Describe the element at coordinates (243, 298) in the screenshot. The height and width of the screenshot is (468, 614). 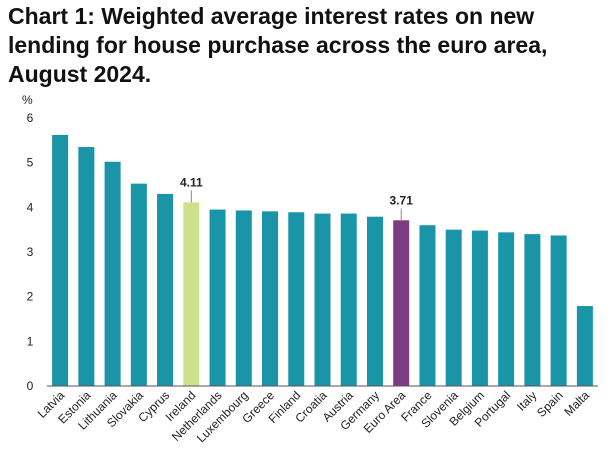
I see `bar-luxembourg` at that location.